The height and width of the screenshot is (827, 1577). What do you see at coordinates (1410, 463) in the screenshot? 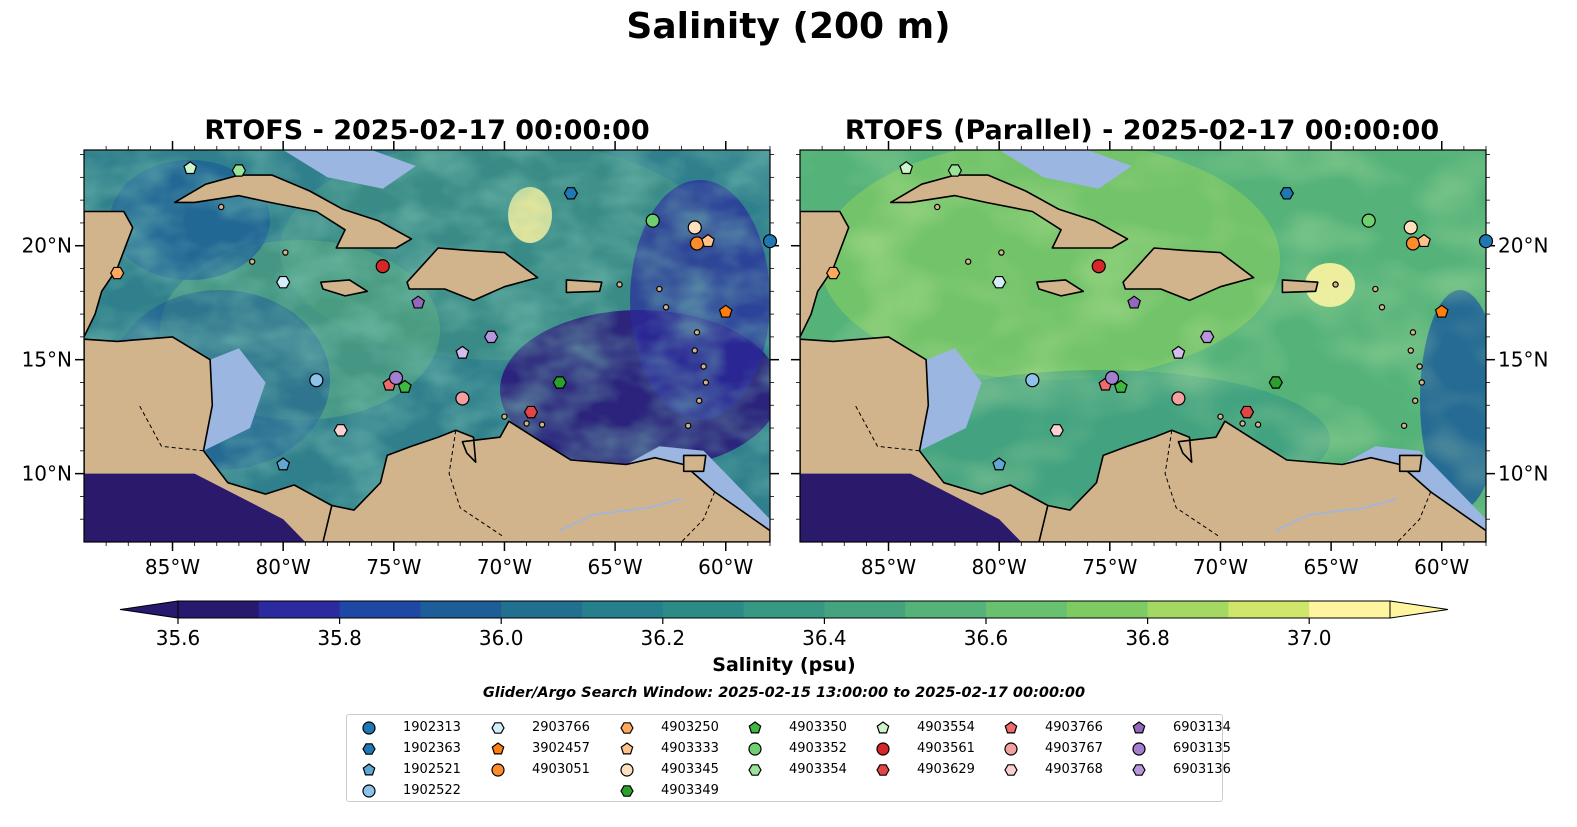
I see `land-trinidad` at bounding box center [1410, 463].